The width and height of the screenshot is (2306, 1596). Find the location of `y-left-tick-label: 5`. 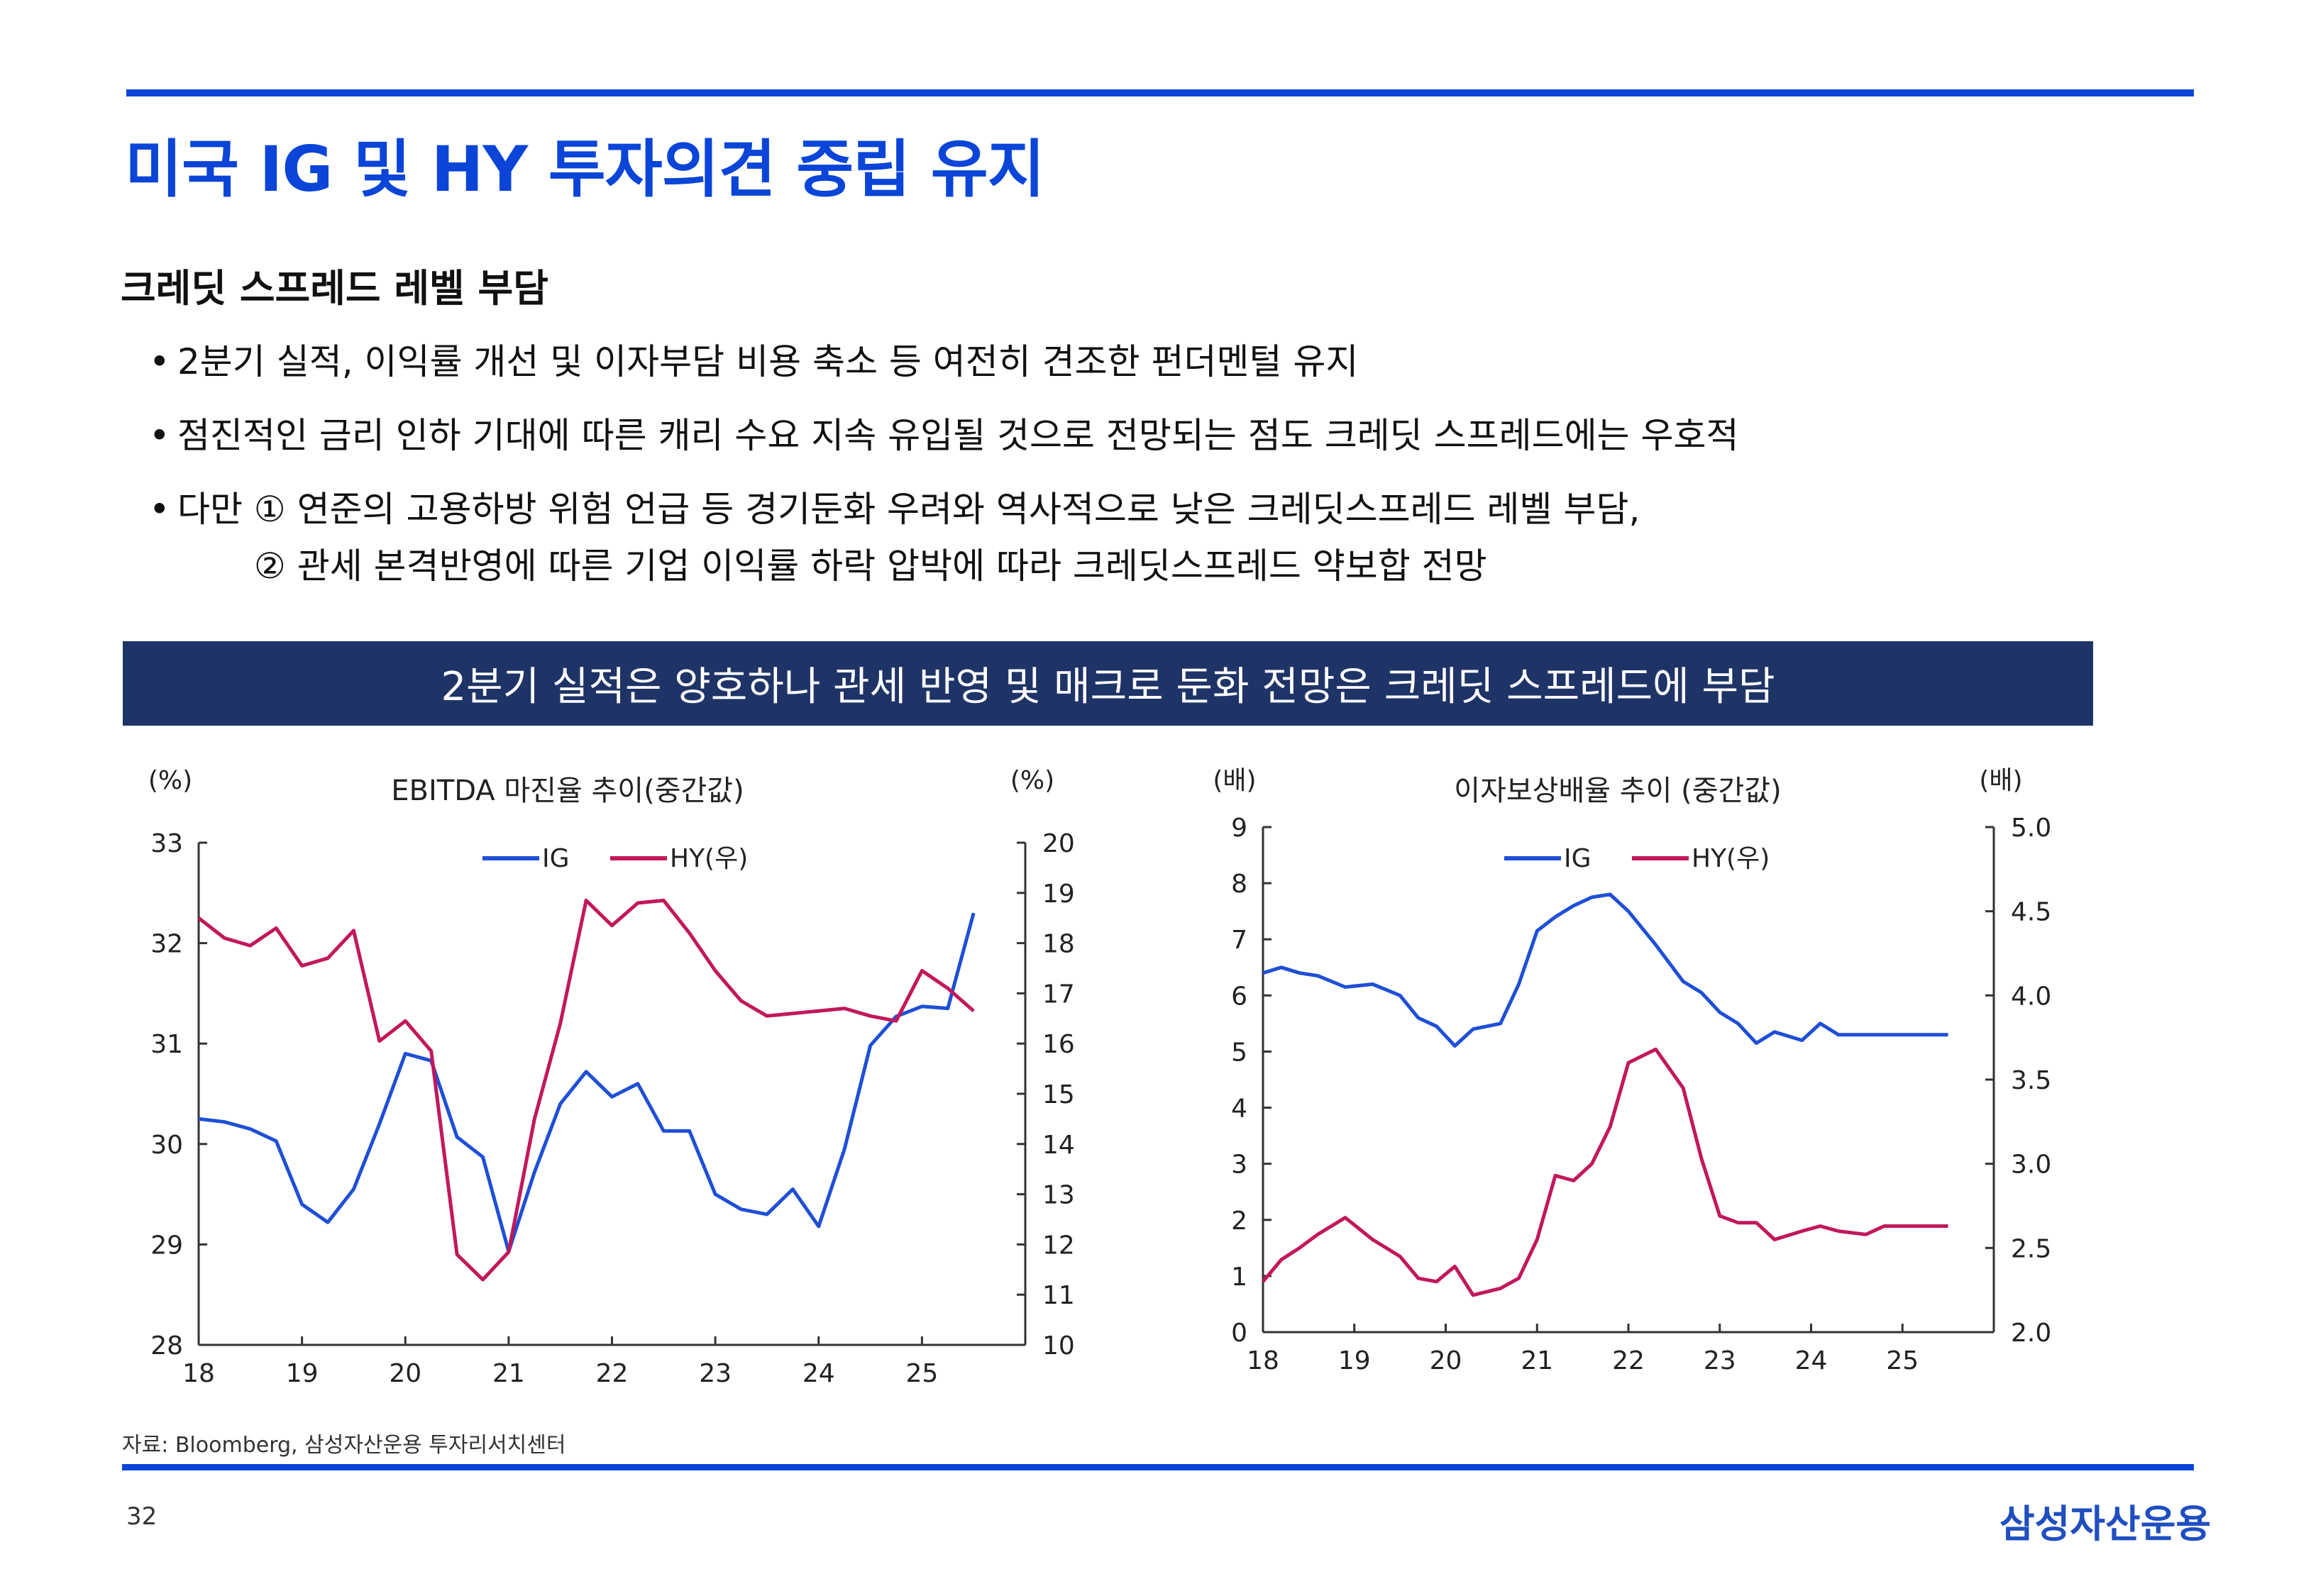

y-left-tick-label: 5 is located at coordinates (1239, 1052).